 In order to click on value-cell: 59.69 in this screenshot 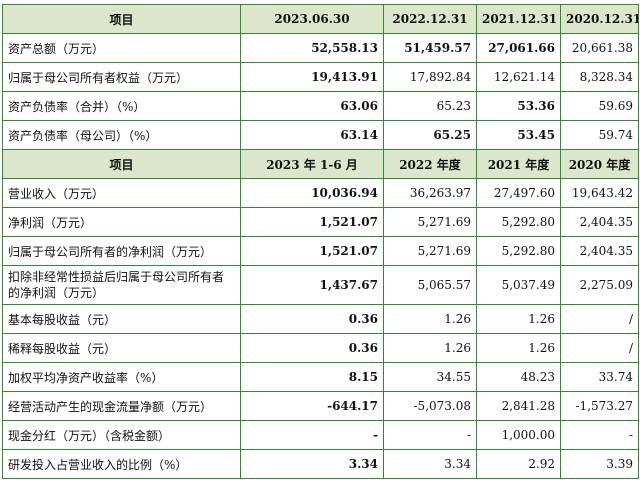, I will do `click(599, 106)`.